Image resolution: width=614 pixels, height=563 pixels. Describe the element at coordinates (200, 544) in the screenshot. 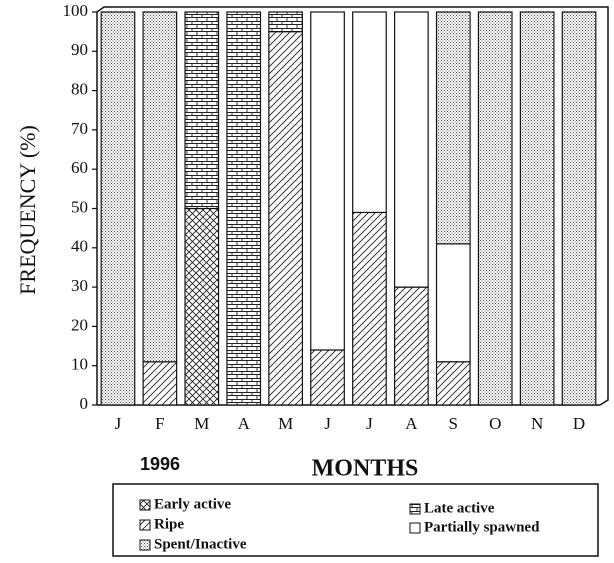

I see `legend-label: Spent/Inactive` at that location.